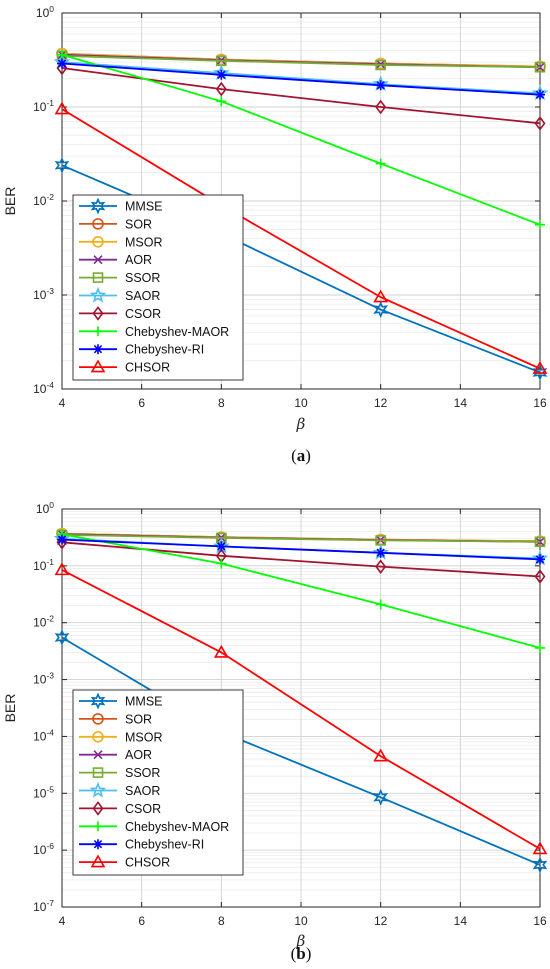 This screenshot has width=550, height=969. Describe the element at coordinates (142, 278) in the screenshot. I see `legend-label: SSOR` at that location.